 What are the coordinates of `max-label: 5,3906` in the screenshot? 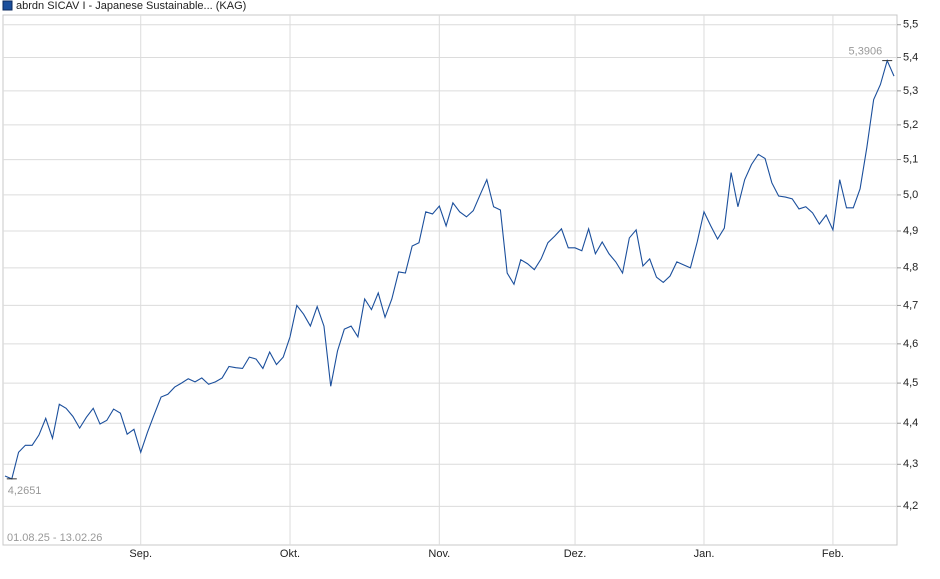 It's located at (866, 52).